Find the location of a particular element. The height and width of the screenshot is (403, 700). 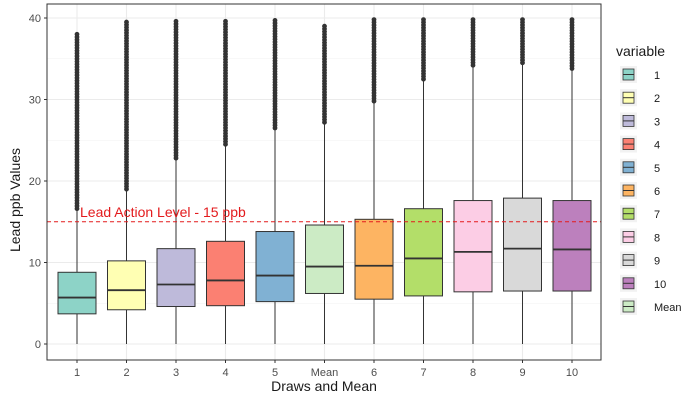

x-tick-label: 7 is located at coordinates (423, 373).